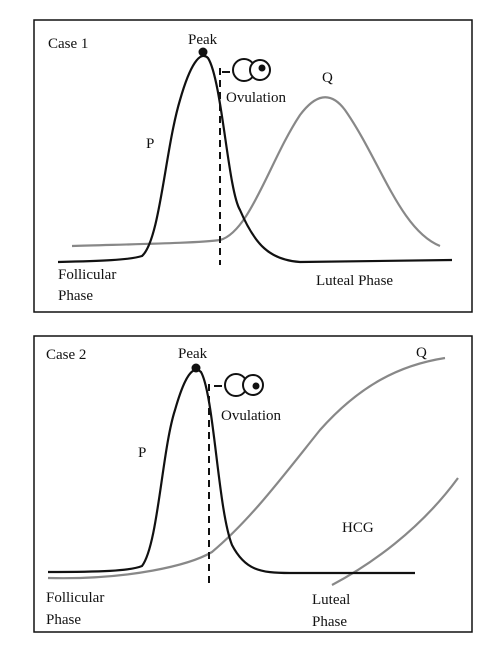 The image size is (496, 655). What do you see at coordinates (395, 531) in the screenshot?
I see `hcg-curve` at bounding box center [395, 531].